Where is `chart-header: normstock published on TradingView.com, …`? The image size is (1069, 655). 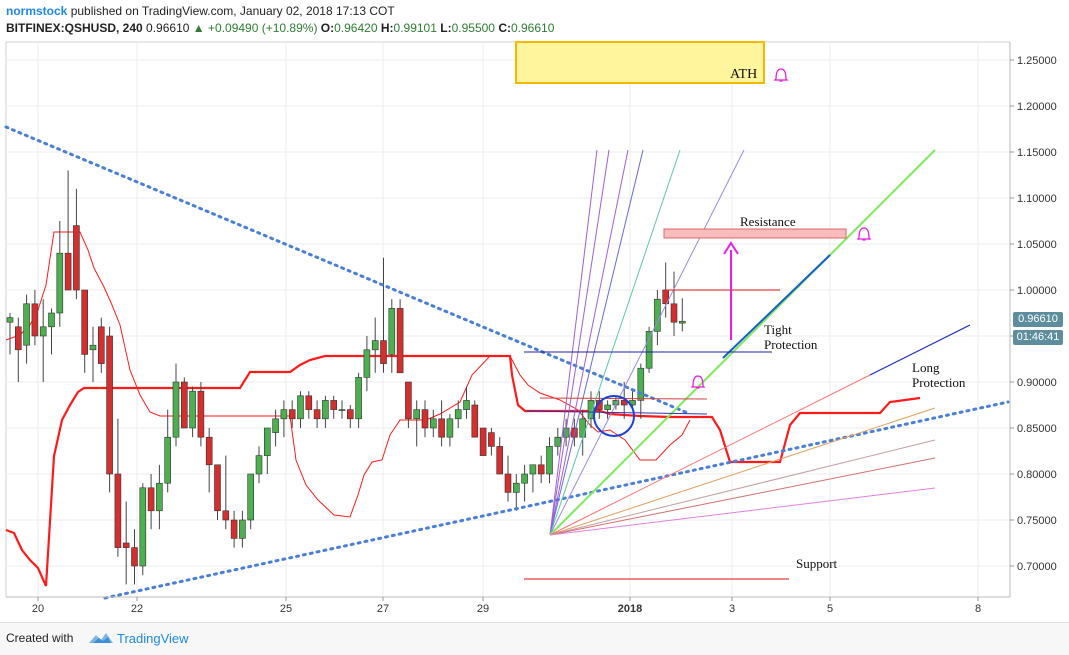
chart-header: normstock published on TradingView.com, … is located at coordinates (531, 20).